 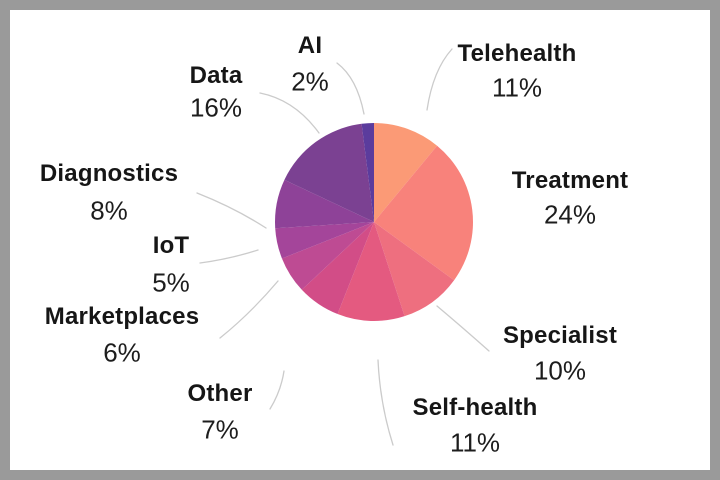 What do you see at coordinates (367, 172) in the screenshot?
I see `pie-slice-ai` at bounding box center [367, 172].